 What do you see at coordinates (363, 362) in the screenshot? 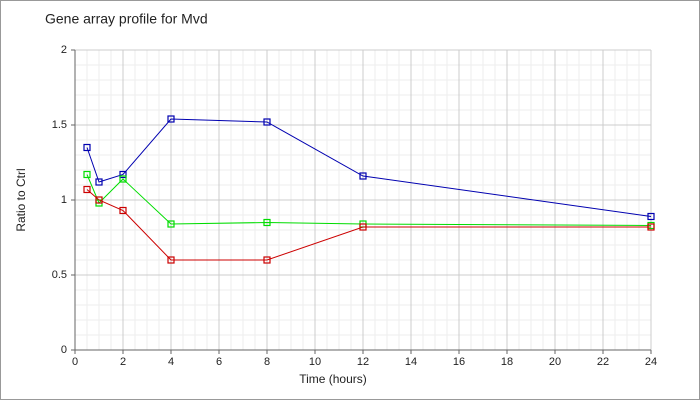
I see `x-tick-label: 12` at bounding box center [363, 362].